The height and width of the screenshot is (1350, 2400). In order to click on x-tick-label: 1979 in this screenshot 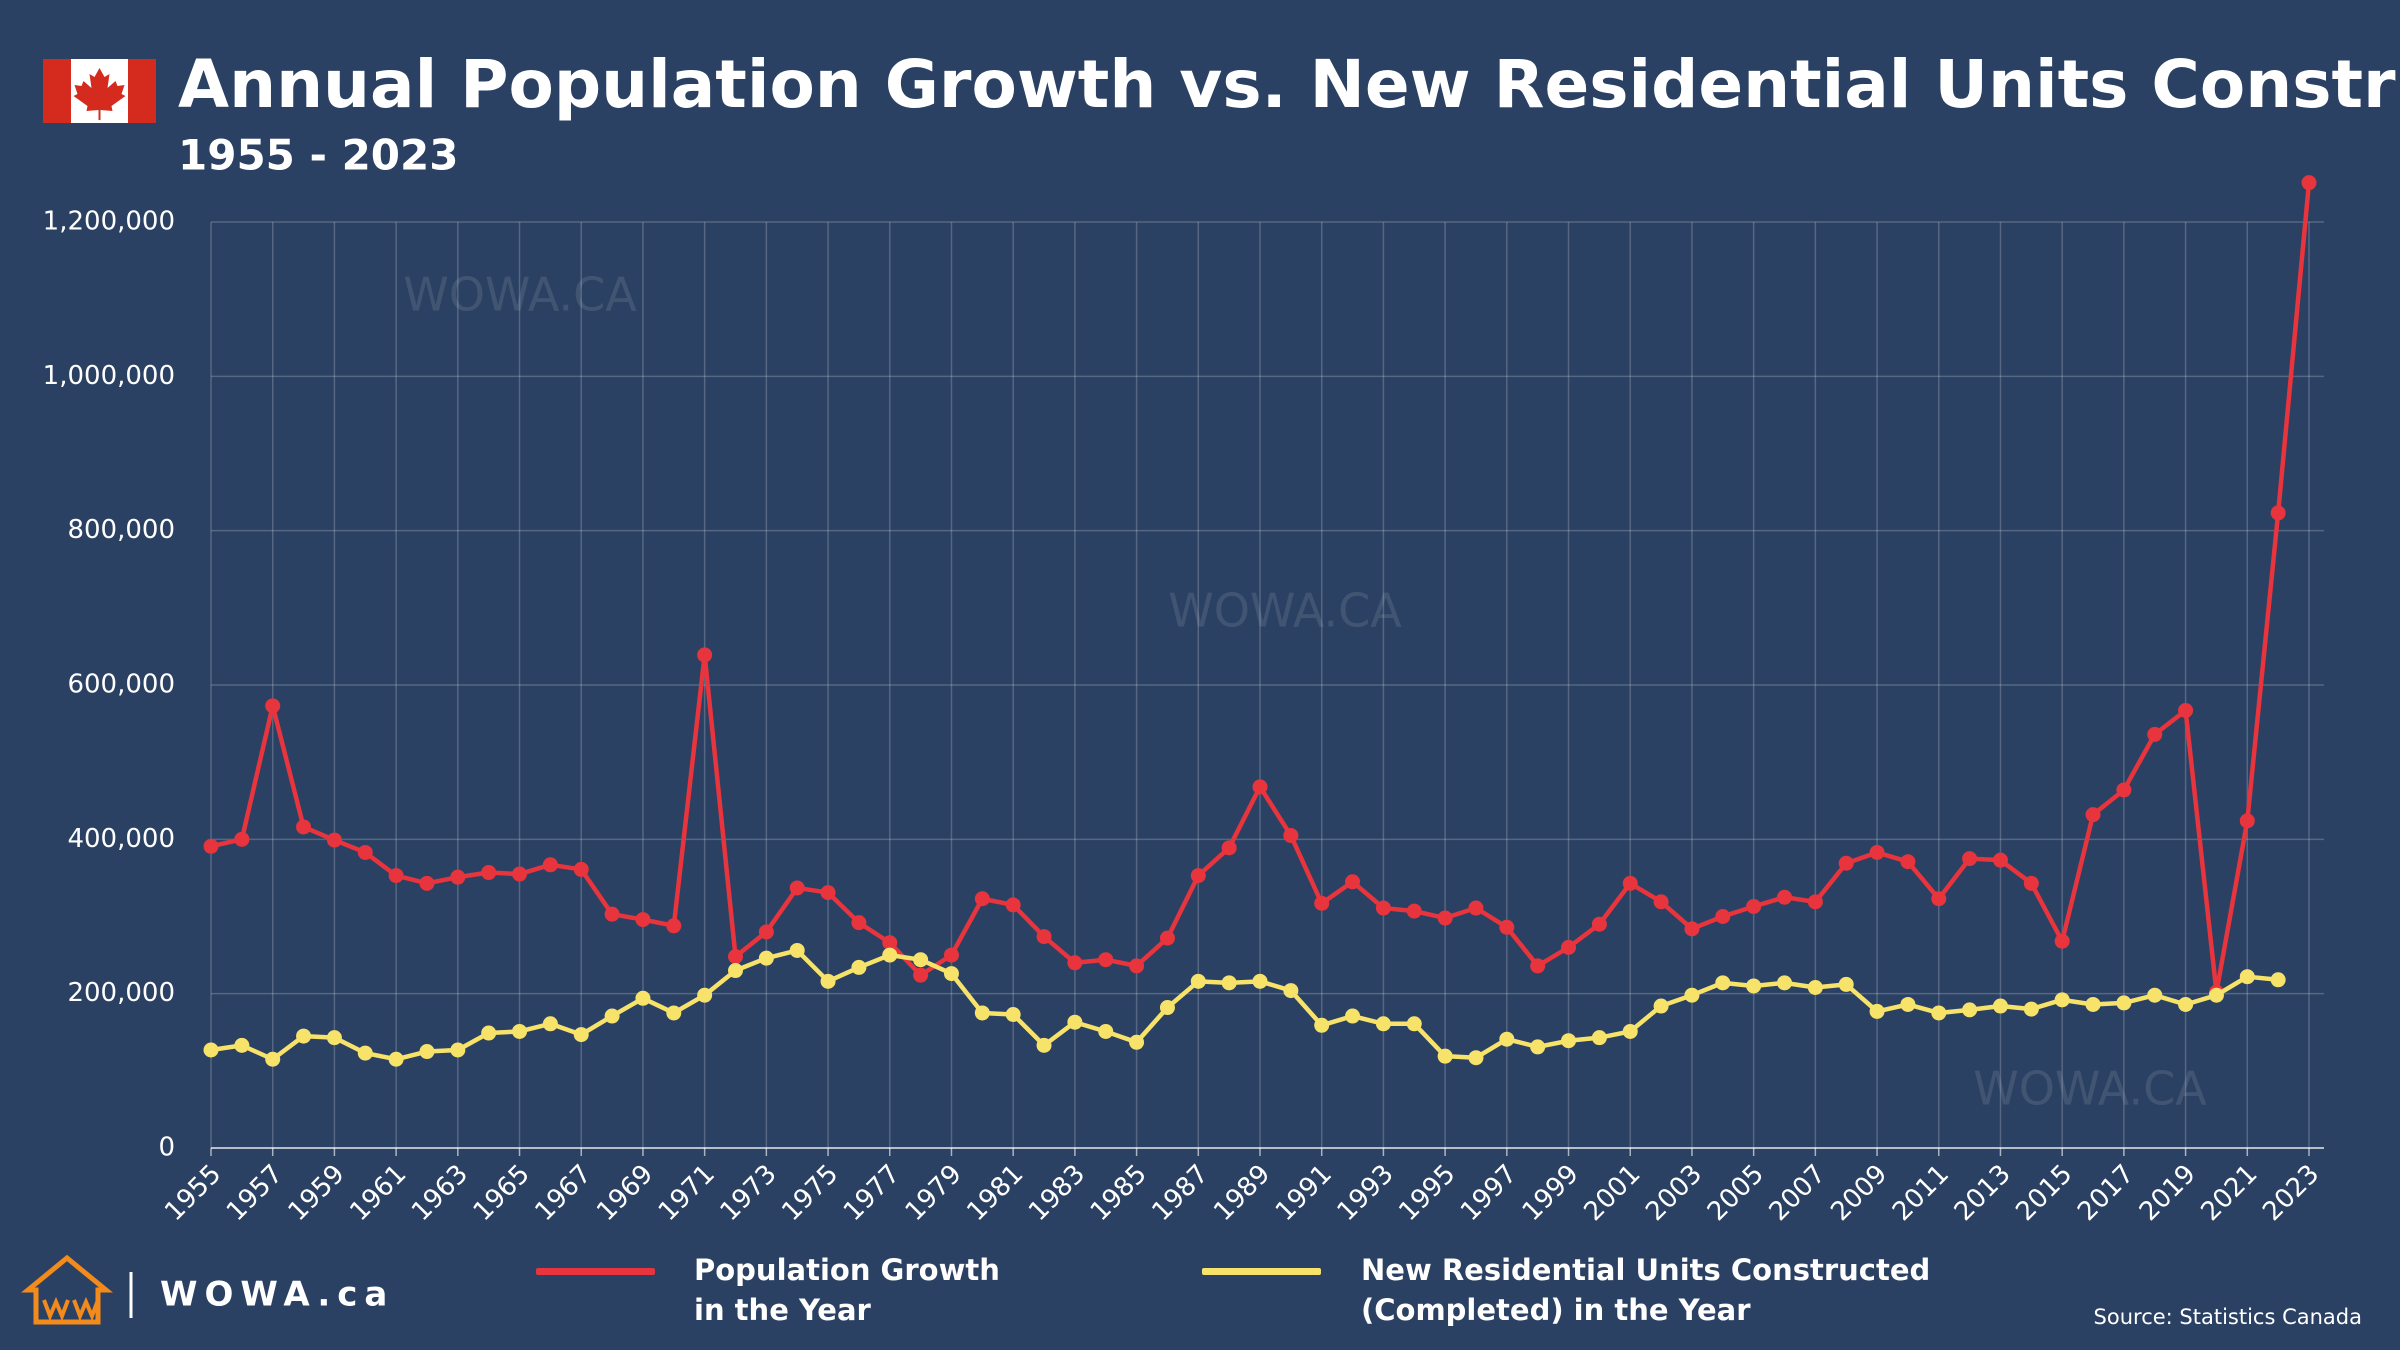, I will do `click(934, 1193)`.